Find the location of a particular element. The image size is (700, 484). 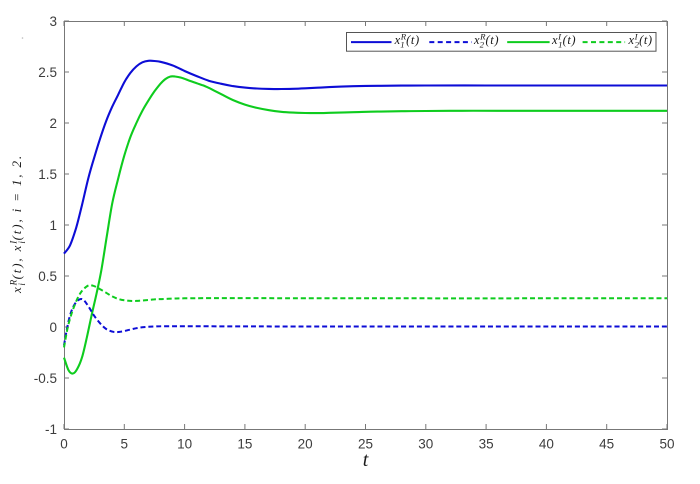

svg-text: 2.5 is located at coordinates (47, 72).